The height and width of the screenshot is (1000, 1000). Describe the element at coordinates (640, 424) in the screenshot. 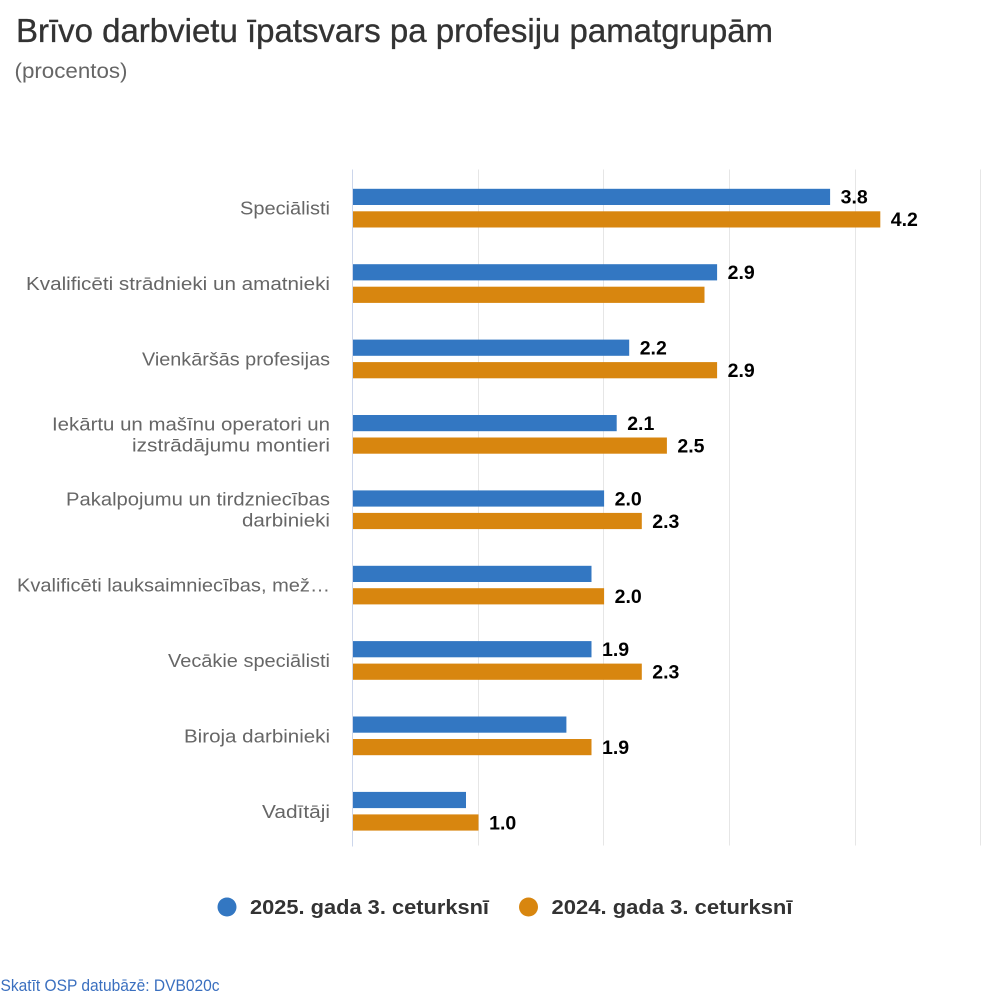

I see `svg-text: 2.1` at that location.